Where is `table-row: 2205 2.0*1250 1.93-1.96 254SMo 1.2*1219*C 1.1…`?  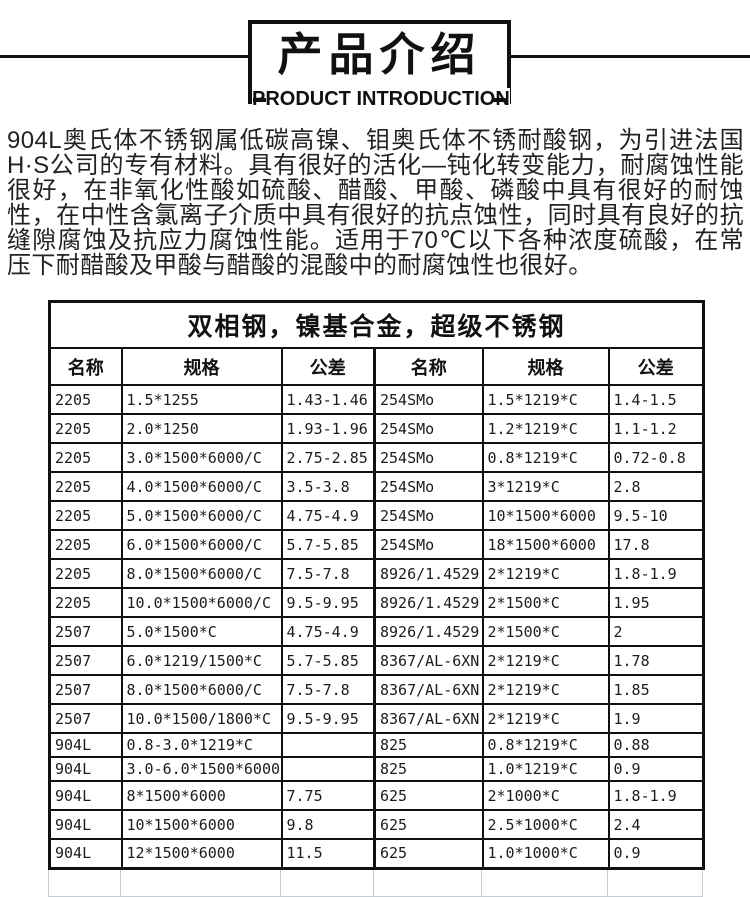 table-row: 2205 2.0*1250 1.93-1.96 254SMo 1.2*1219*C 1.1… is located at coordinates (376, 428).